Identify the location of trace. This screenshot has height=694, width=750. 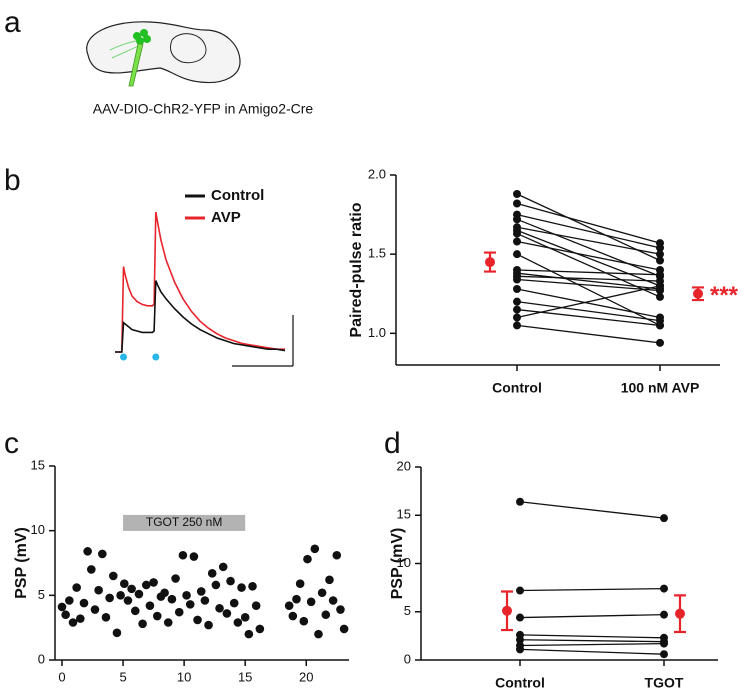
(200, 282).